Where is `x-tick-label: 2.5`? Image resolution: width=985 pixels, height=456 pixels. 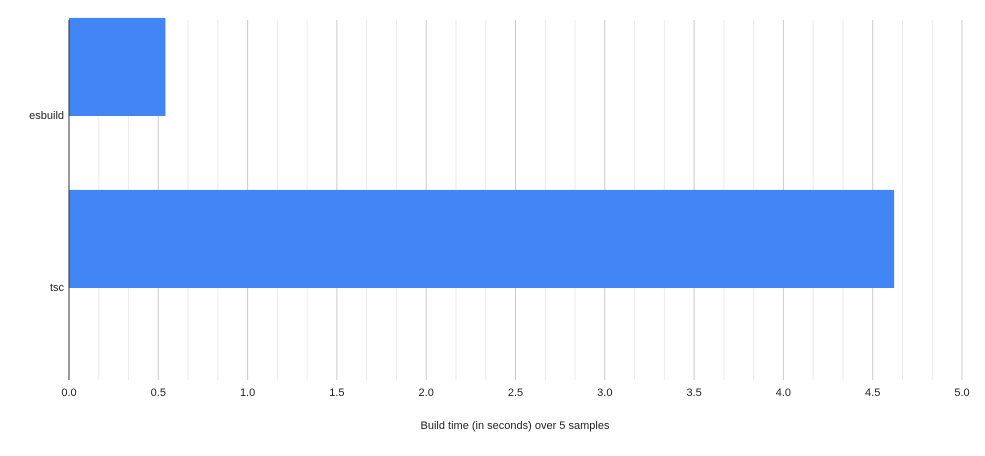
x-tick-label: 2.5 is located at coordinates (515, 393).